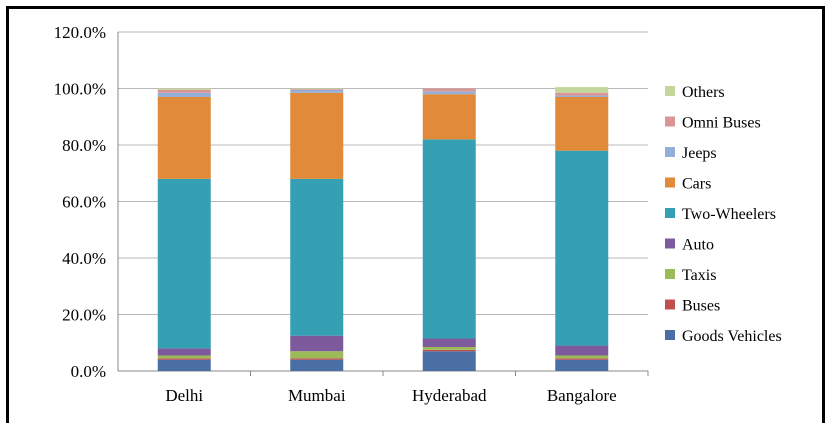  Describe the element at coordinates (701, 306) in the screenshot. I see `legend-label: Buses` at that location.